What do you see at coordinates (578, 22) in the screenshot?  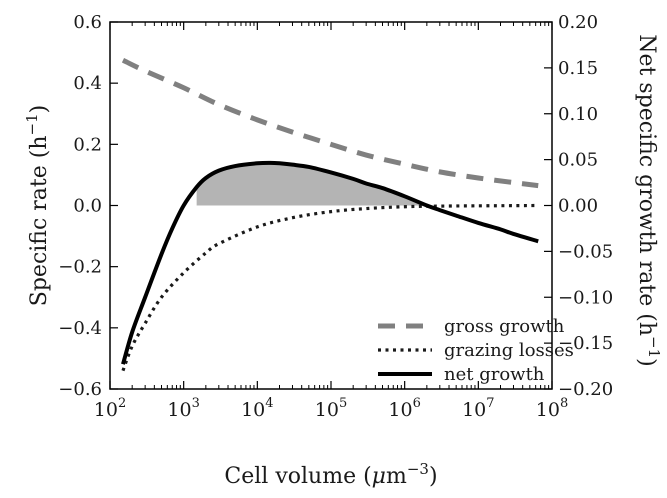 I see `y-right-tick-label: 0.20` at bounding box center [578, 22].